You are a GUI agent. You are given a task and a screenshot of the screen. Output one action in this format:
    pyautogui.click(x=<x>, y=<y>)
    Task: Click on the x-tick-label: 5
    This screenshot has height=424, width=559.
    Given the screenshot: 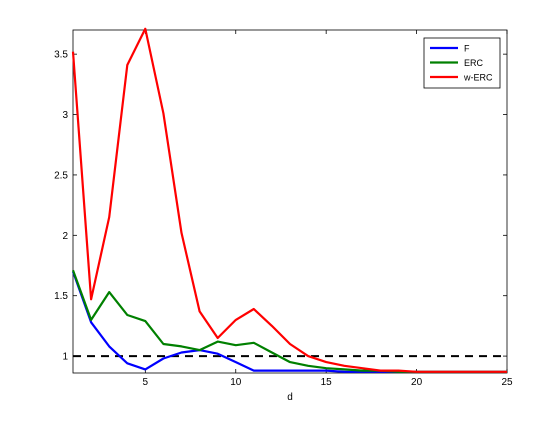 What is the action you would take?
    pyautogui.click(x=146, y=382)
    